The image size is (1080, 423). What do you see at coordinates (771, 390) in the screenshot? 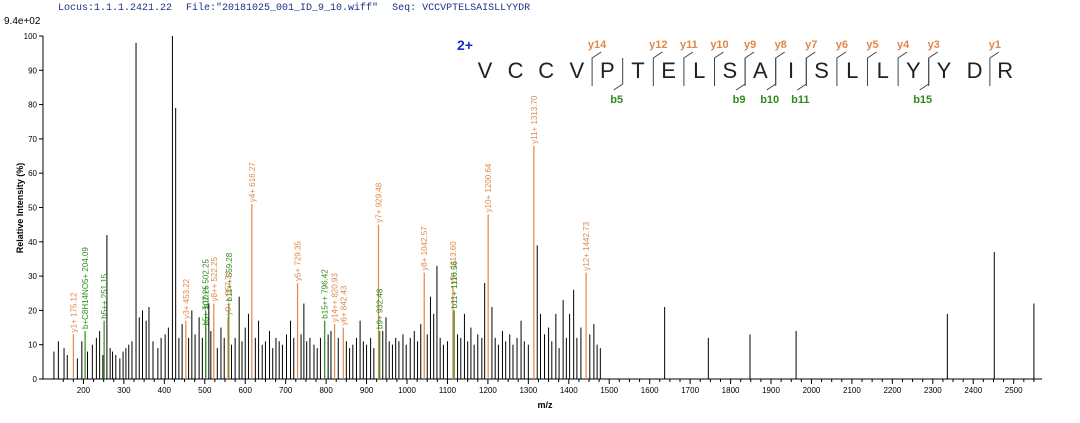
I see `x-tick-label: 1900` at bounding box center [771, 390].